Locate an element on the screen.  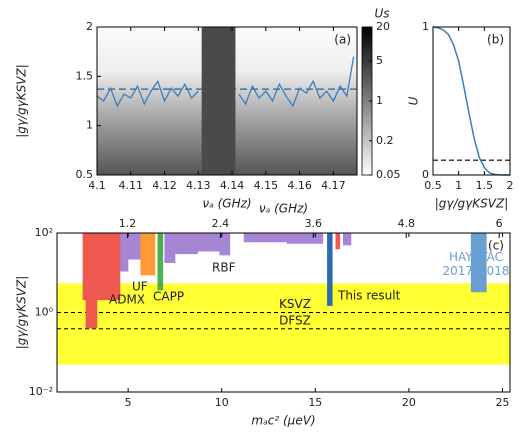
x-tick-label: 4.12 is located at coordinates (164, 185).